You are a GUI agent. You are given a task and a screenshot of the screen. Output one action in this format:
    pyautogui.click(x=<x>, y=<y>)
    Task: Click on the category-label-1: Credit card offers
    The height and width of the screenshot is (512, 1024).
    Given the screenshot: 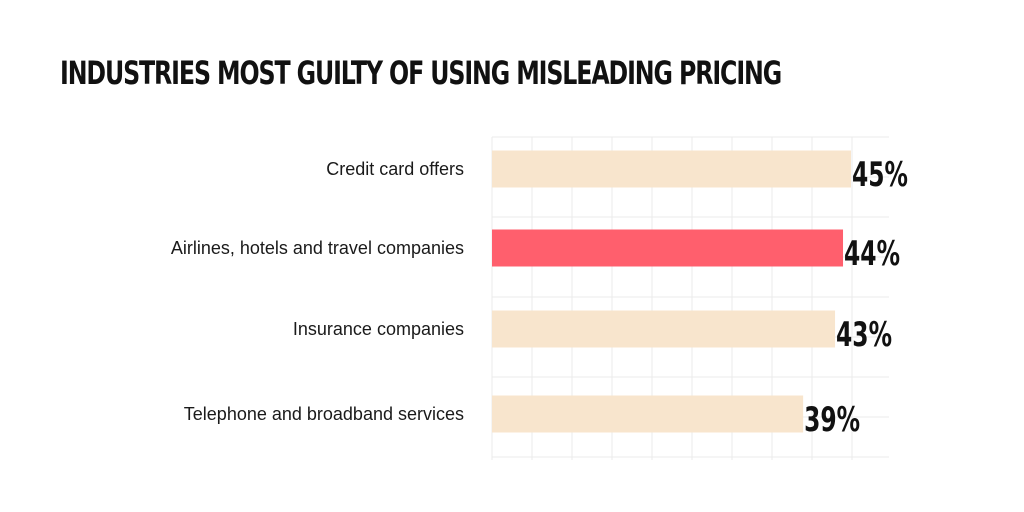 What is the action you would take?
    pyautogui.click(x=395, y=169)
    